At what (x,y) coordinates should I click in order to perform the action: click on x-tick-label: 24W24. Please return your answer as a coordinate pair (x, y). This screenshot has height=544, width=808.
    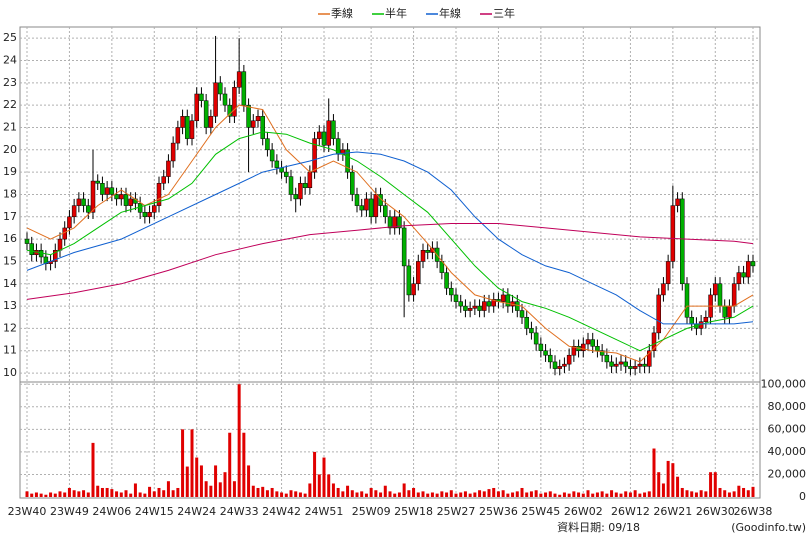
    Looking at the image, I should click on (196, 511).